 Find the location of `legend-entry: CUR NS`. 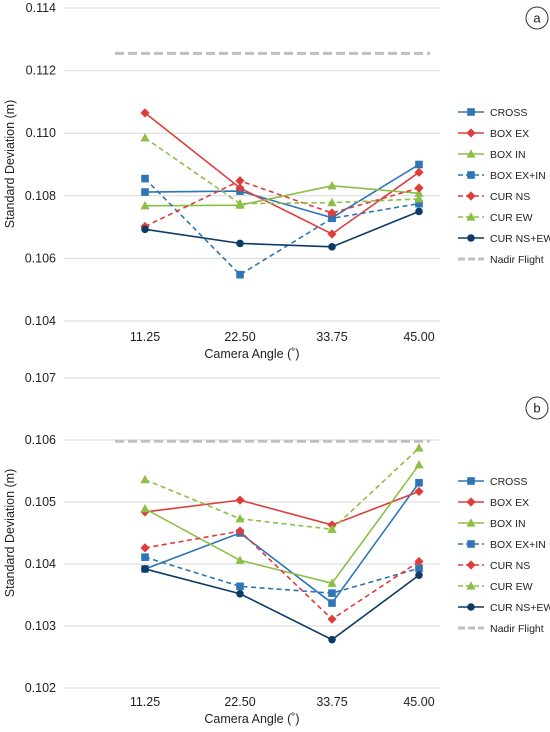

legend-entry: CUR NS is located at coordinates (494, 566).